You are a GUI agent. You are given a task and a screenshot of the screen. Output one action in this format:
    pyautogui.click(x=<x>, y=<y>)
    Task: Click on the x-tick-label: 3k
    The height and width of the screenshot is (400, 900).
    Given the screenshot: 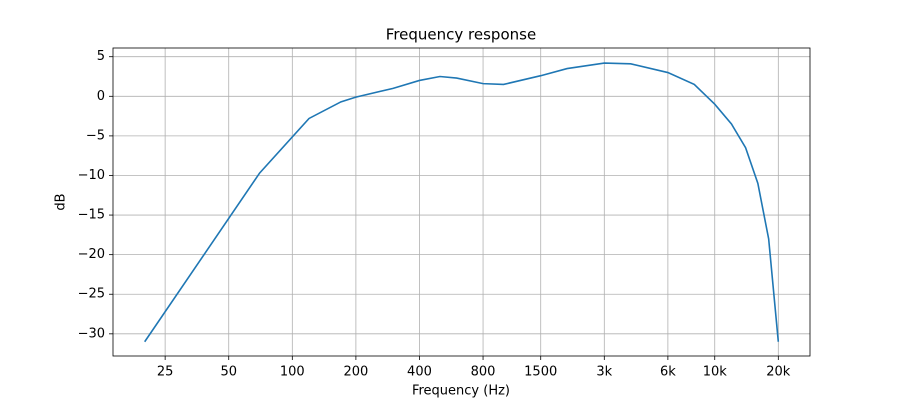 What is the action you would take?
    pyautogui.click(x=604, y=372)
    